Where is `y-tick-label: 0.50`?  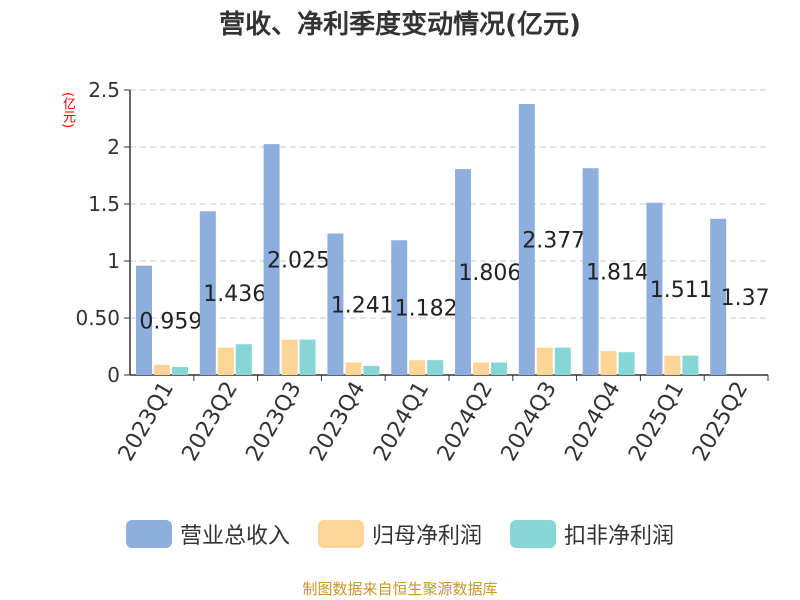 y-tick-label: 0.50 is located at coordinates (97, 318).